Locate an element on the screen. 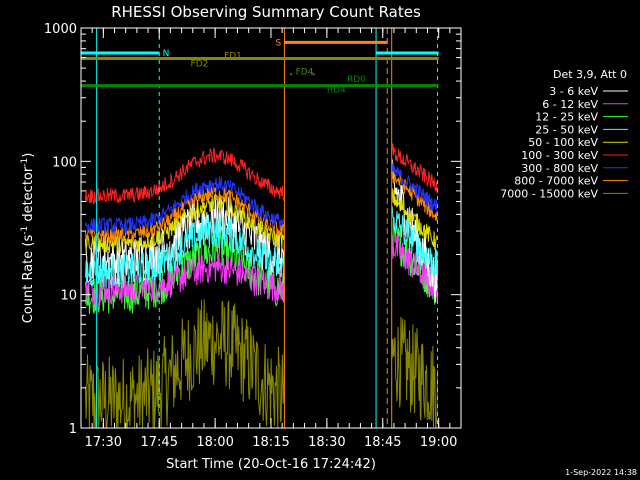 The image size is (640, 480). marker-label-rd0: RD0 is located at coordinates (356, 80).